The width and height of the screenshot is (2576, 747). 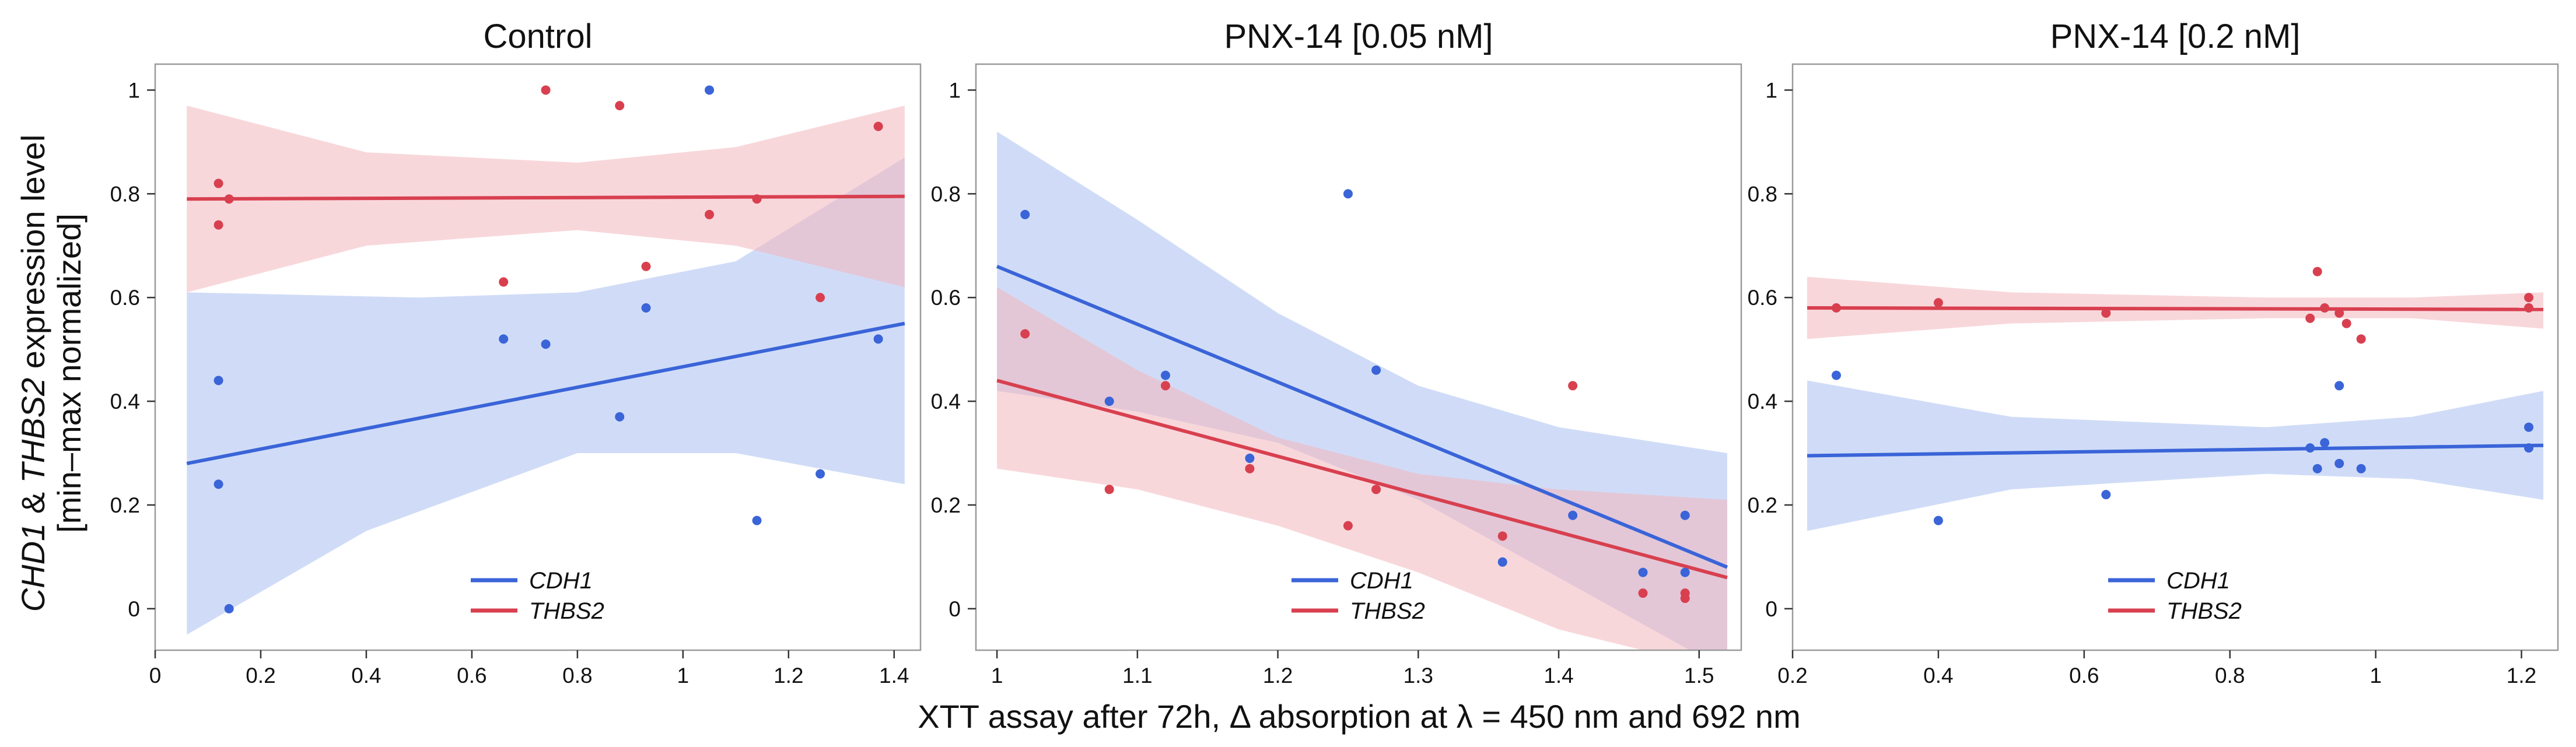 What do you see at coordinates (1792, 676) in the screenshot?
I see `x-tick-label: 0.2` at bounding box center [1792, 676].